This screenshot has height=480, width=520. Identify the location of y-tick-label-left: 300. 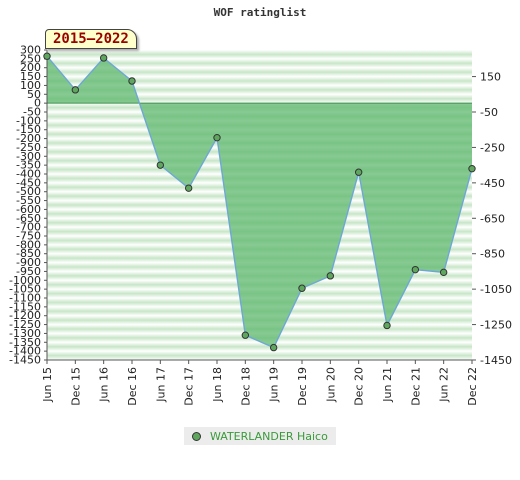
(30, 50).